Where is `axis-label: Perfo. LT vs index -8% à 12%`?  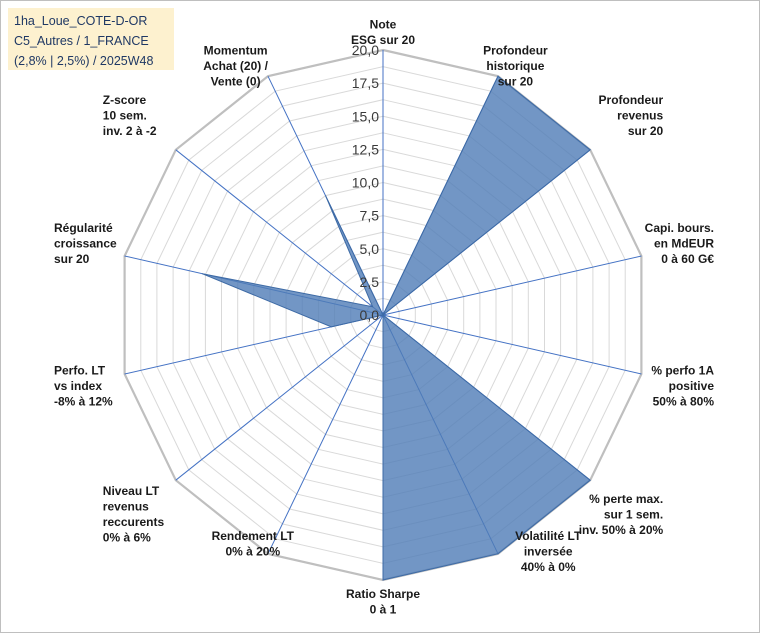
axis-label: Perfo. LT vs index -8% à 12% is located at coordinates (83, 386).